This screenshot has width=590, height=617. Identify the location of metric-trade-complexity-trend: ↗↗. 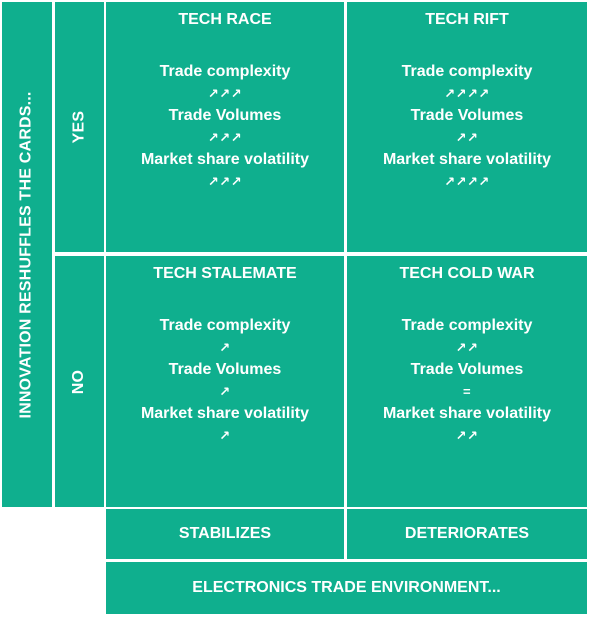
(467, 347).